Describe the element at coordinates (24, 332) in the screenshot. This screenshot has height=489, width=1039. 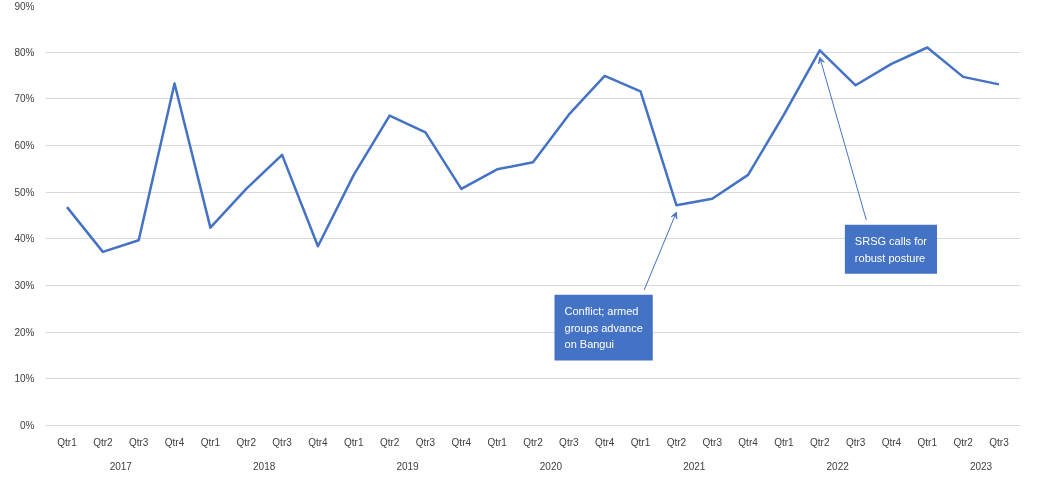
I see `y-tick-label: 20%` at that location.